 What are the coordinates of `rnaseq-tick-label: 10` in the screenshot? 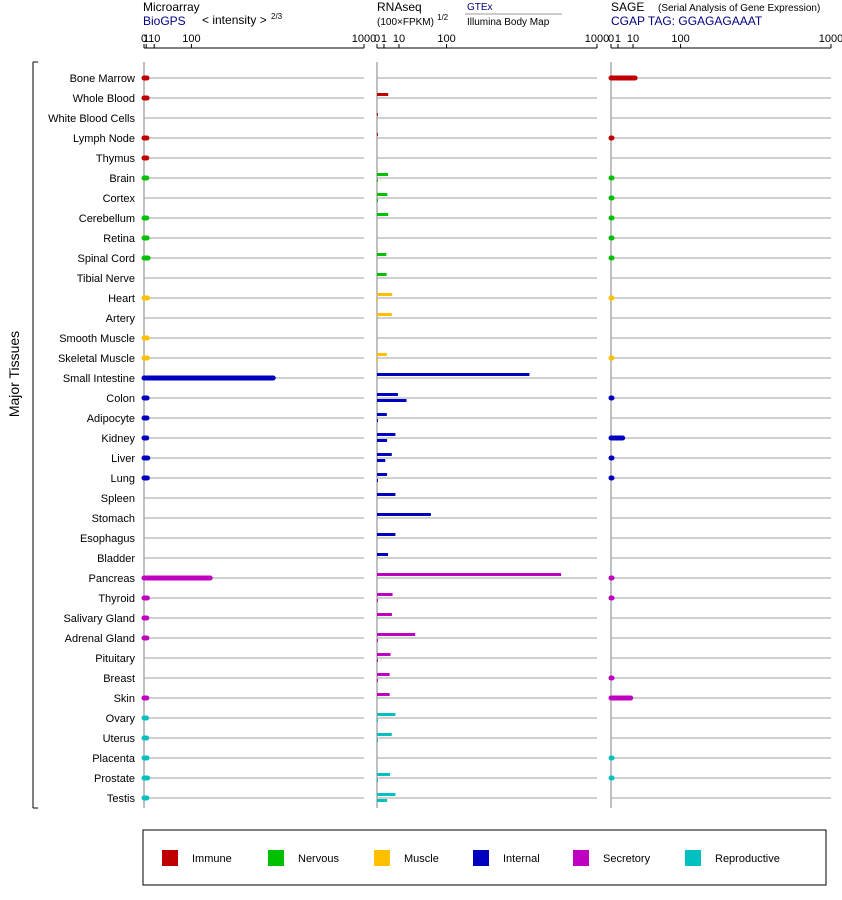 It's located at (399, 39).